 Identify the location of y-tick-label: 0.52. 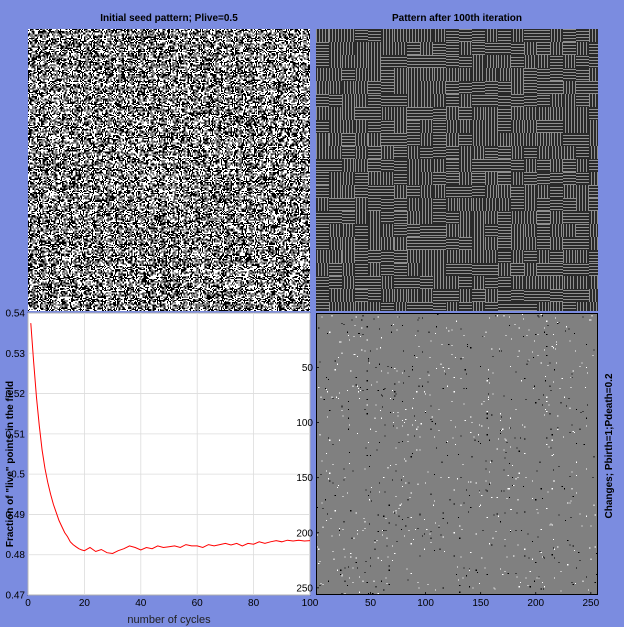
(16, 394).